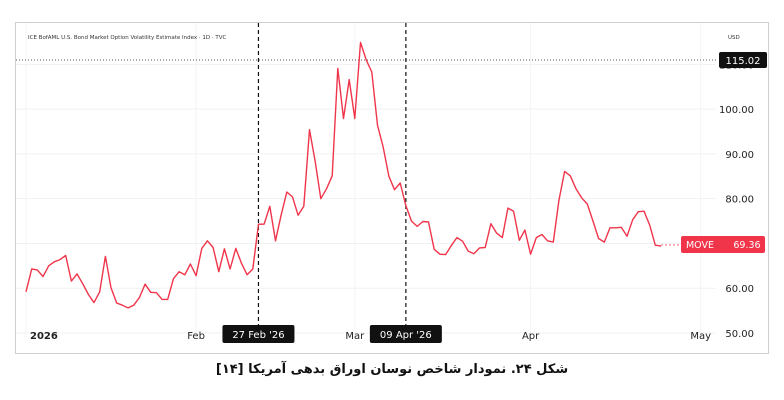  I want to click on caption-ref: [۱۴], so click(229, 369).